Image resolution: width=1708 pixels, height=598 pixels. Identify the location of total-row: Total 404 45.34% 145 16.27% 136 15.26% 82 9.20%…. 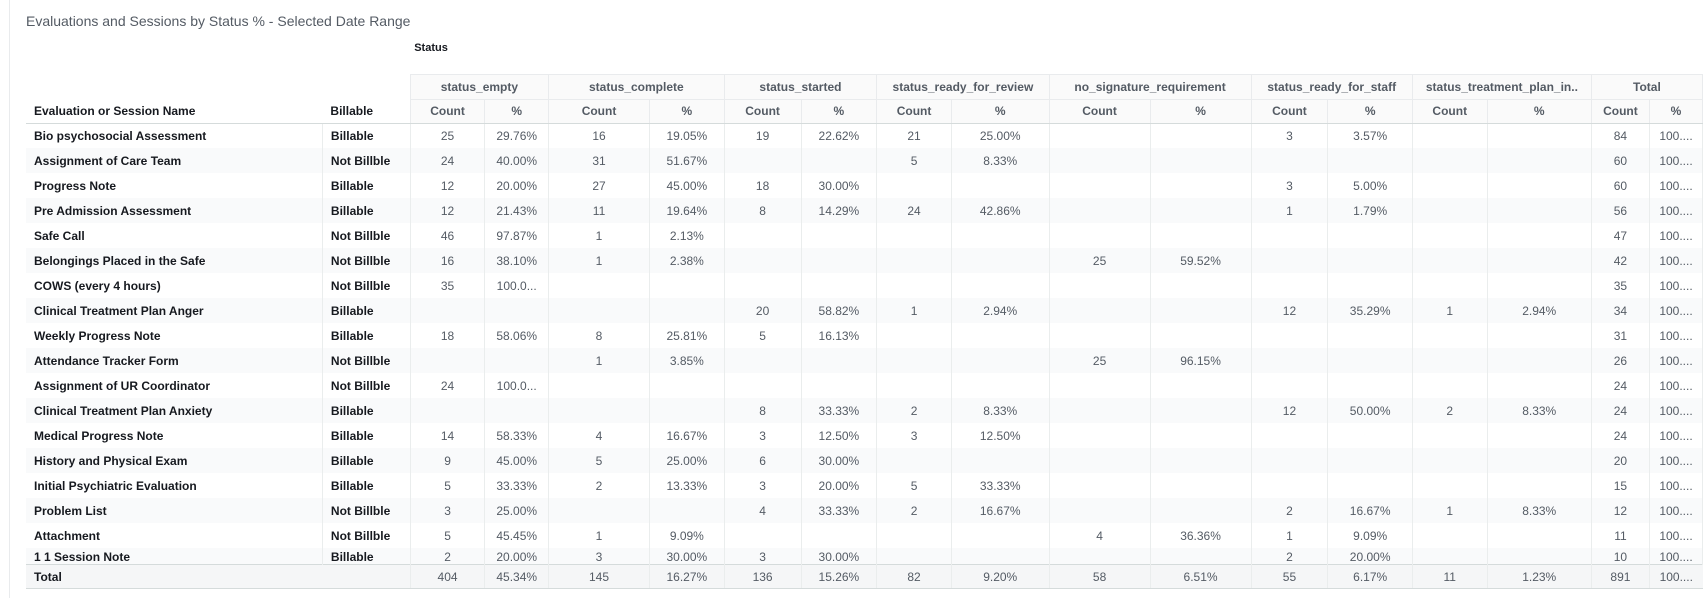
(864, 576).